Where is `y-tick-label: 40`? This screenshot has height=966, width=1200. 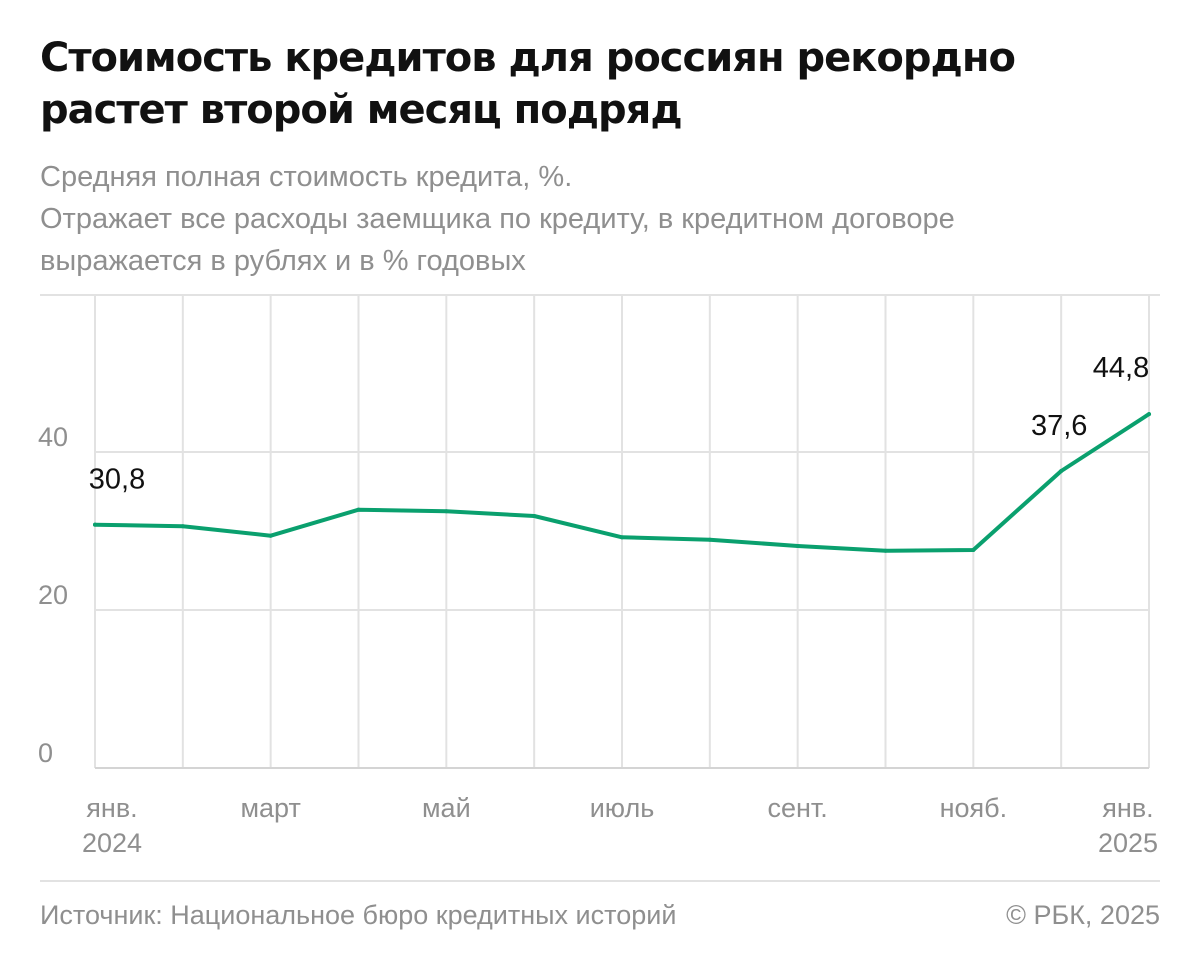 y-tick-label: 40 is located at coordinates (53, 437).